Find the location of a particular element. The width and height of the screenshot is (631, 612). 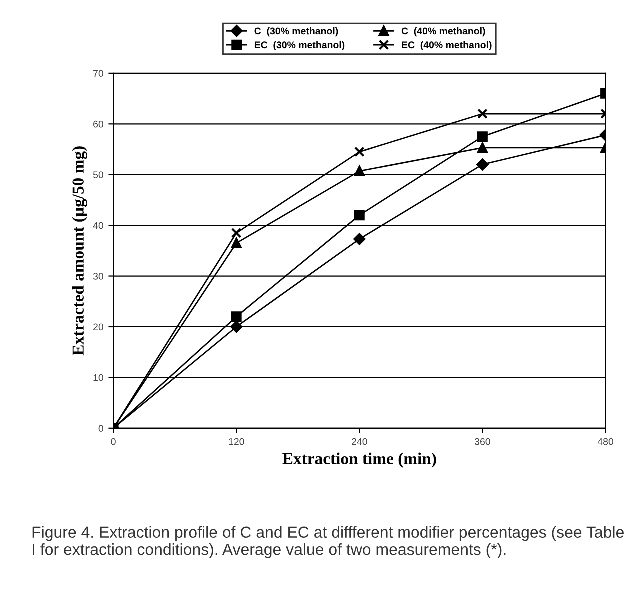

y-tick-label: 0 is located at coordinates (101, 428).